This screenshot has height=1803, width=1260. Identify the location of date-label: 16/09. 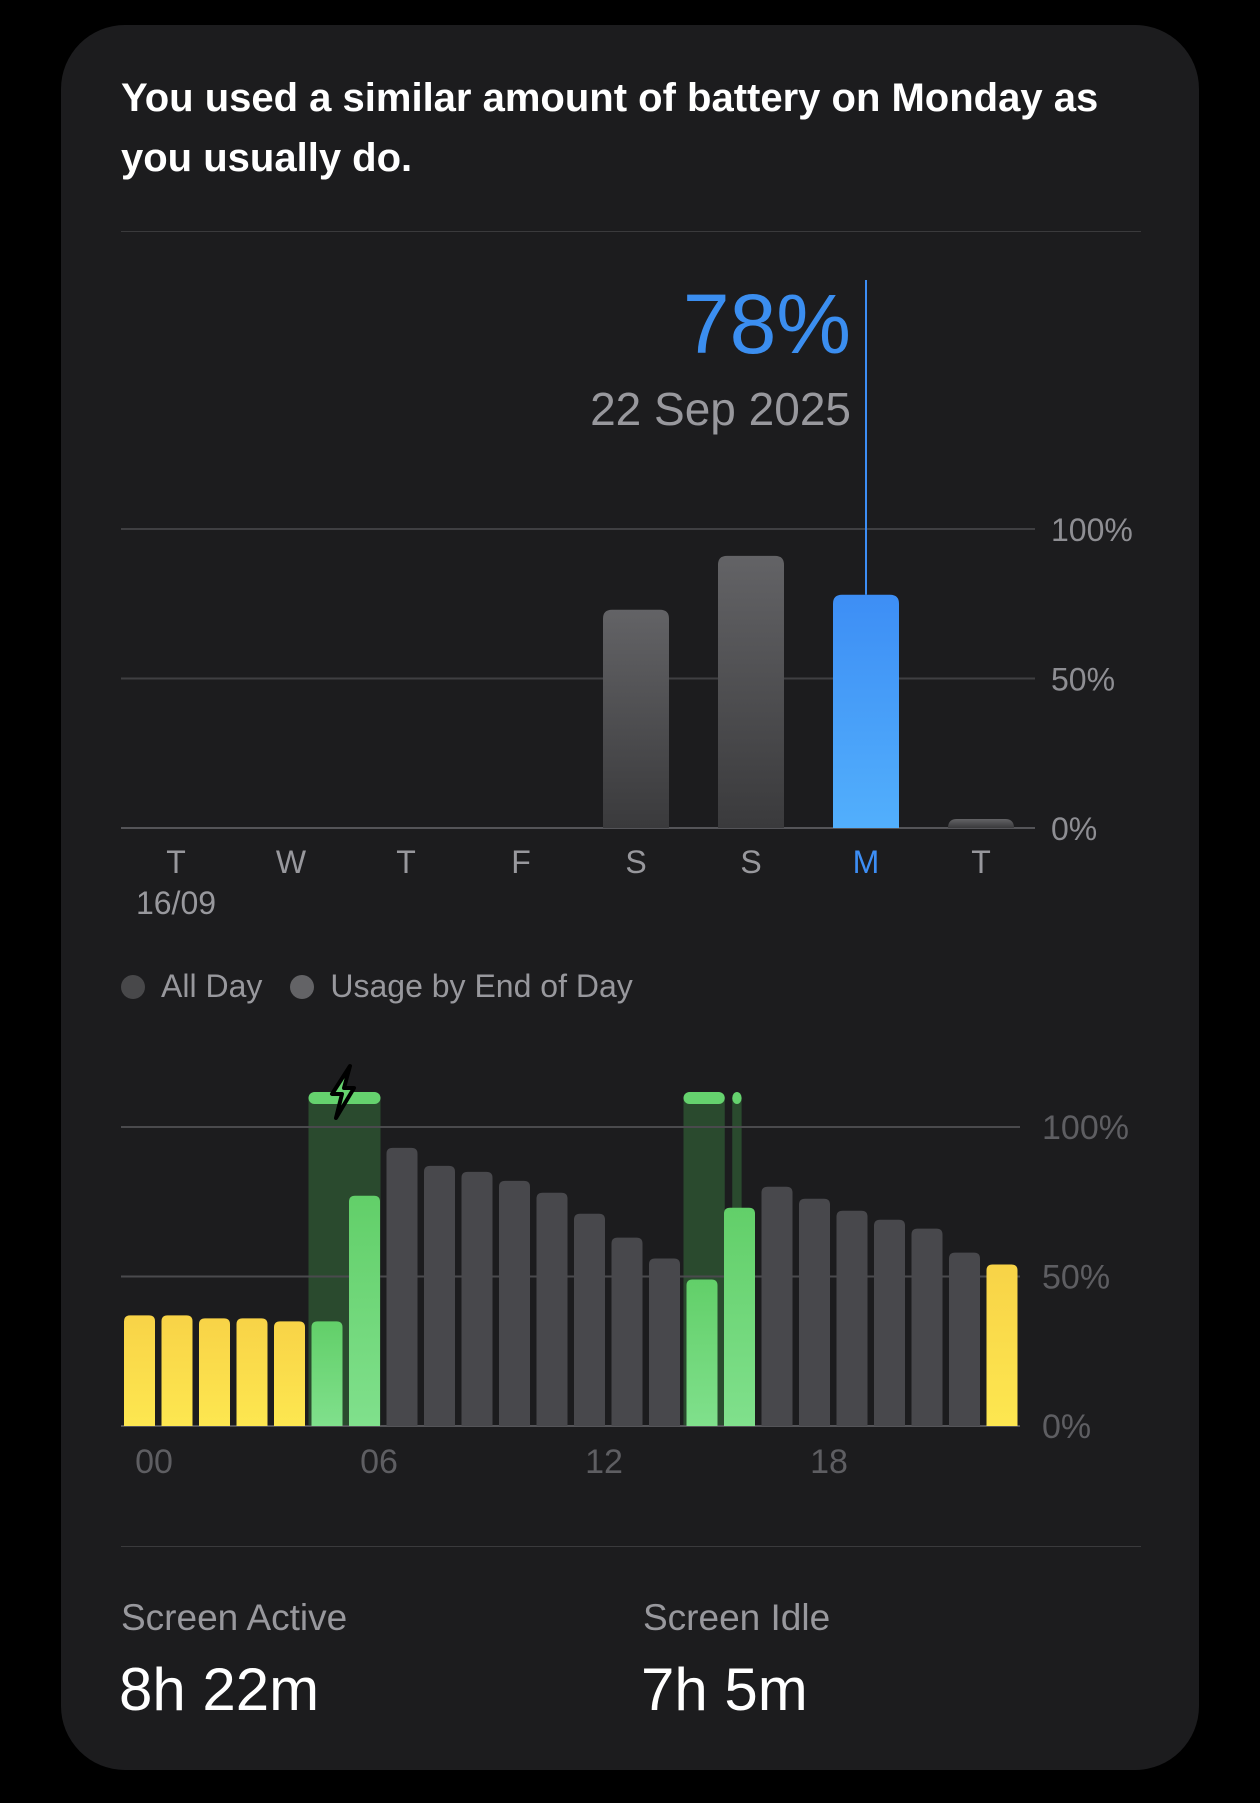
(176, 903).